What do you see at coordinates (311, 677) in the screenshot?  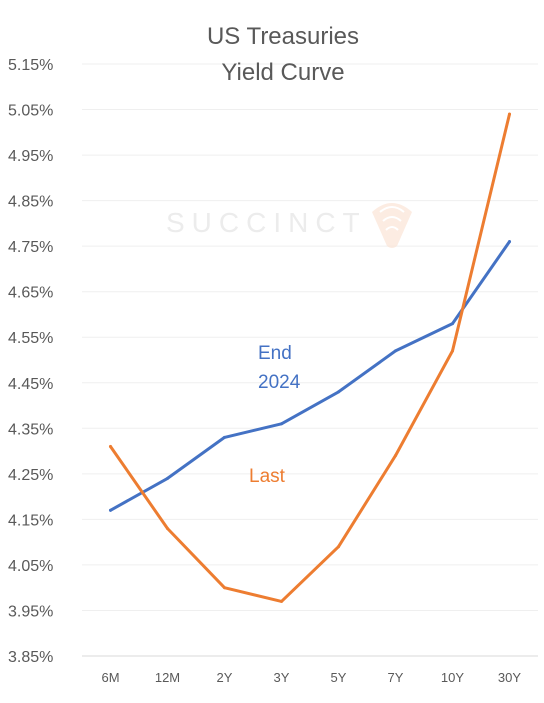 I see `x-axis-tick-labels: 6M 12M 2Y 3Y 5Y 7Y 10Y 30Y` at bounding box center [311, 677].